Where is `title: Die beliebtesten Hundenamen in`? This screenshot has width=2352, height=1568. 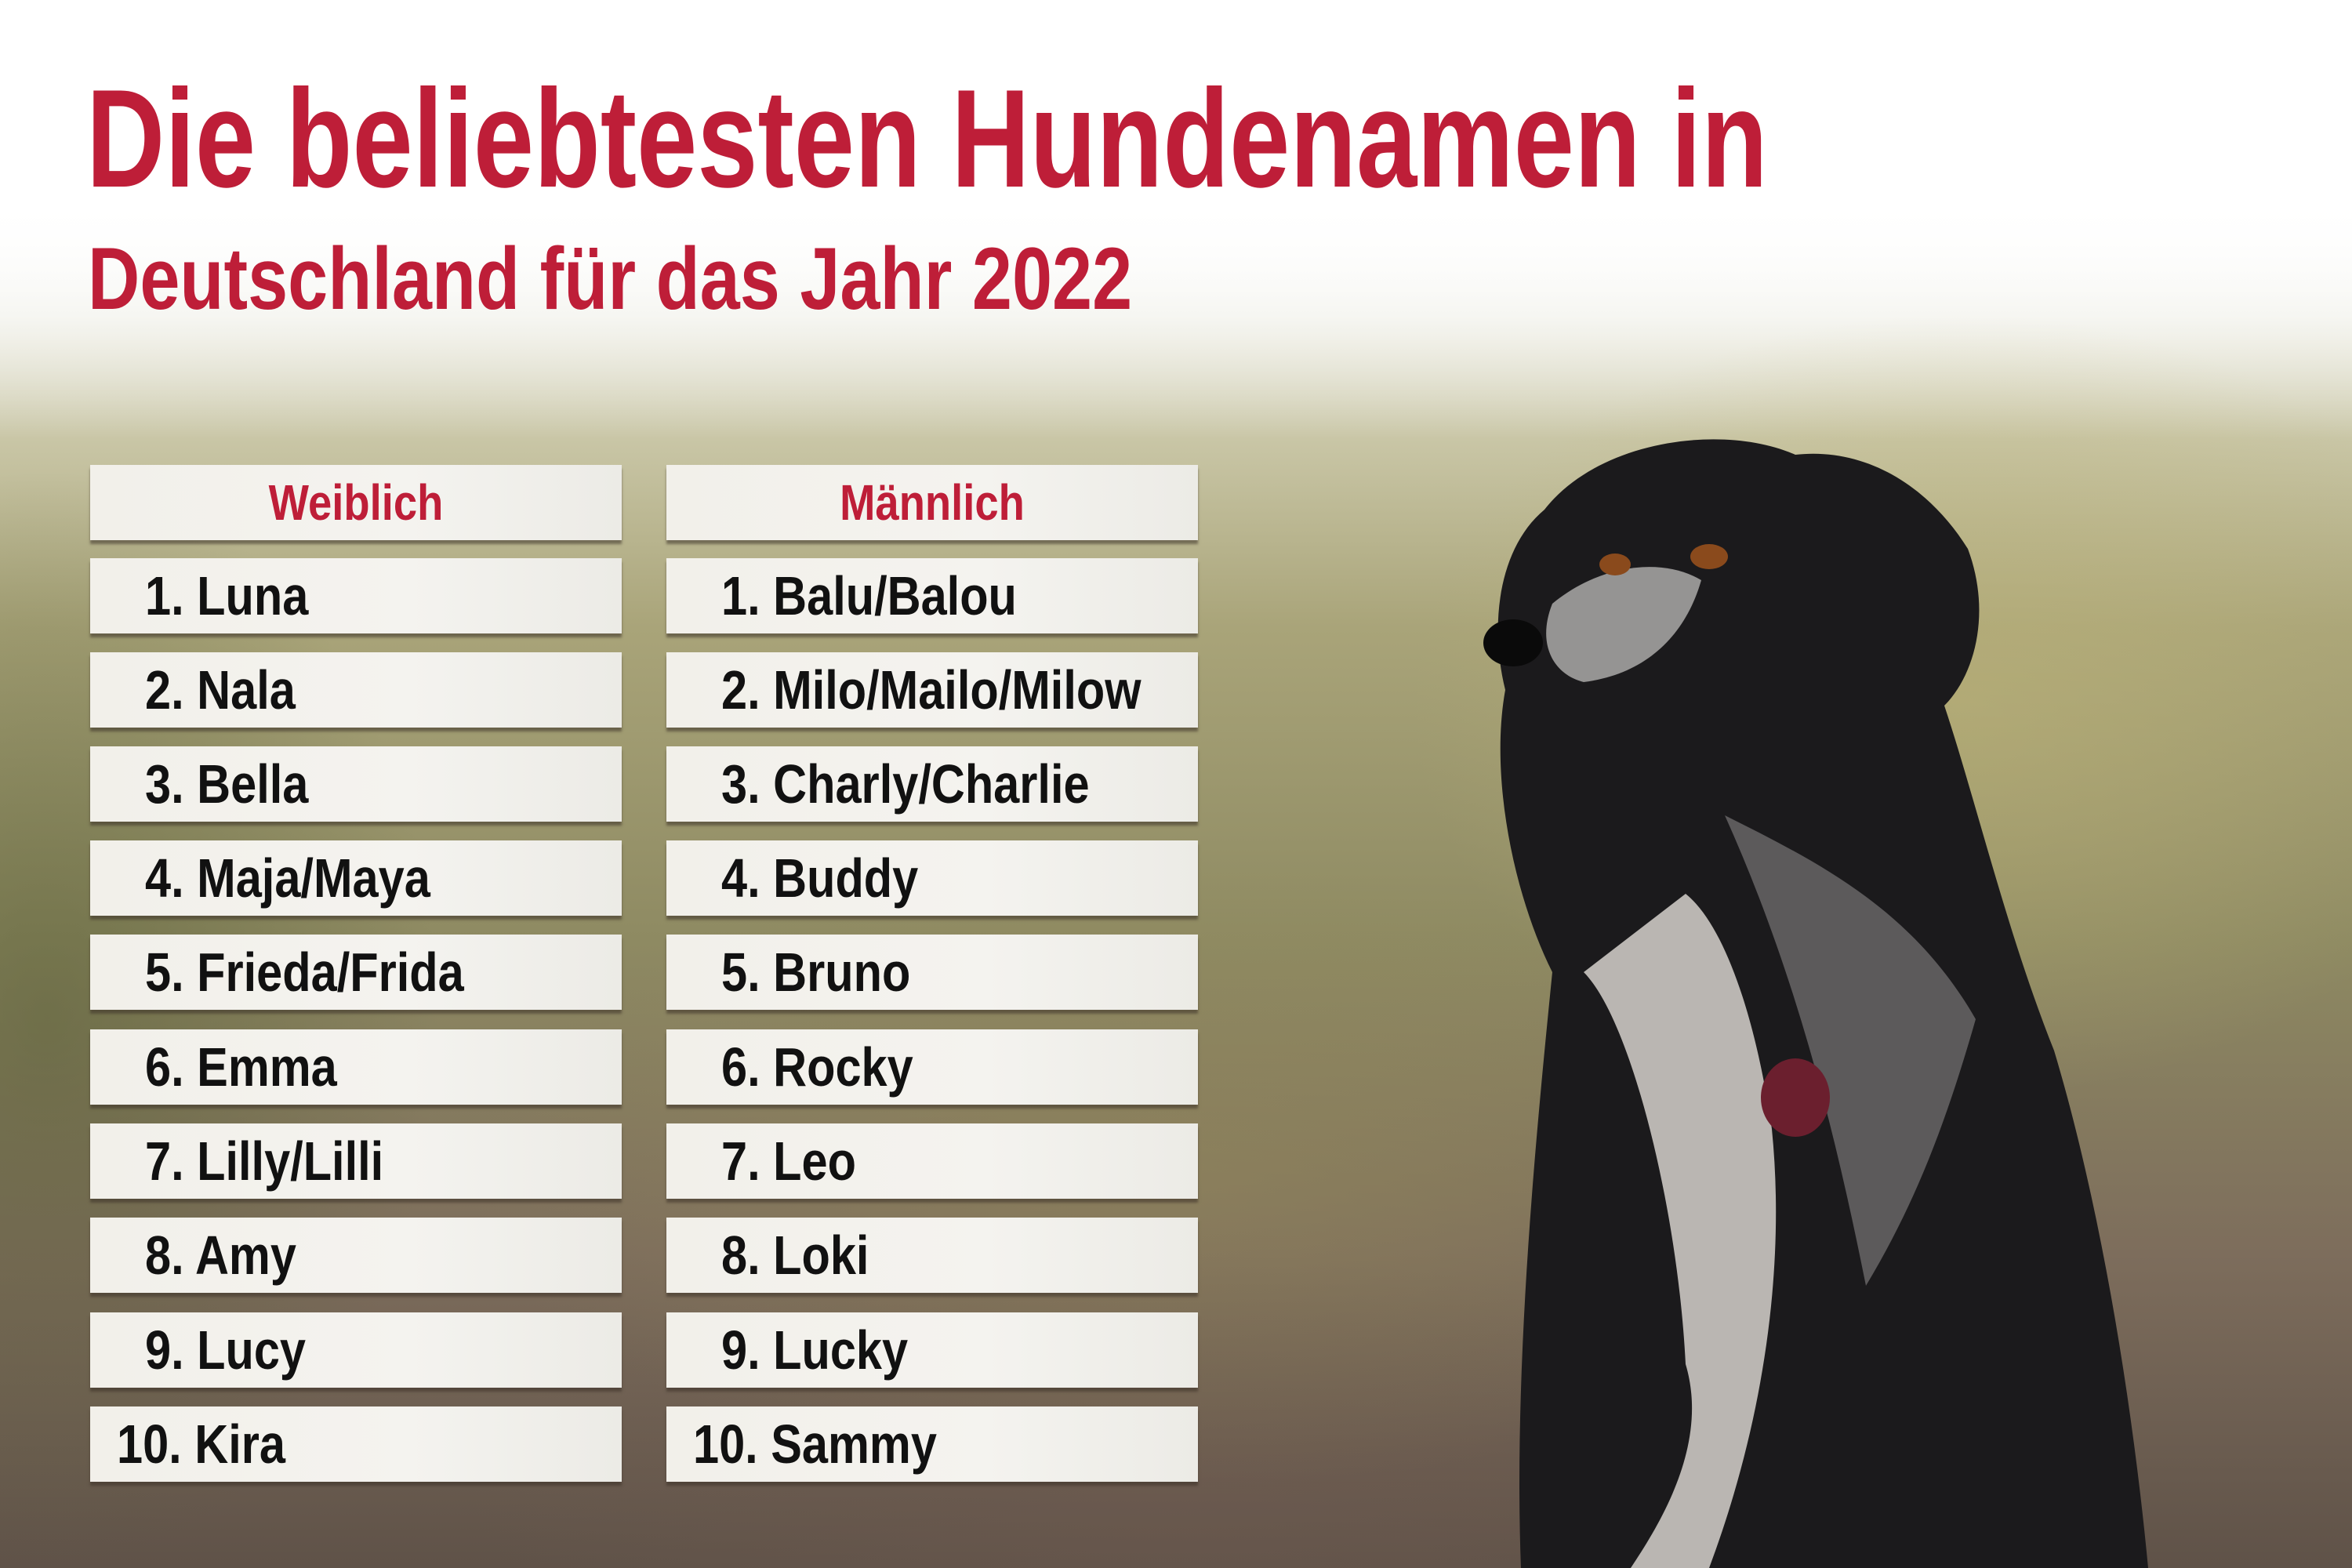
title: Die beliebtesten Hundenamen in is located at coordinates (927, 138).